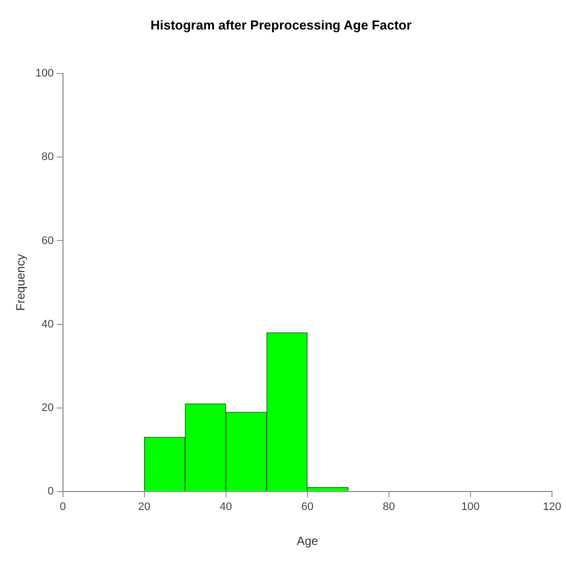  What do you see at coordinates (307, 541) in the screenshot?
I see `x-axis-title: Age` at bounding box center [307, 541].